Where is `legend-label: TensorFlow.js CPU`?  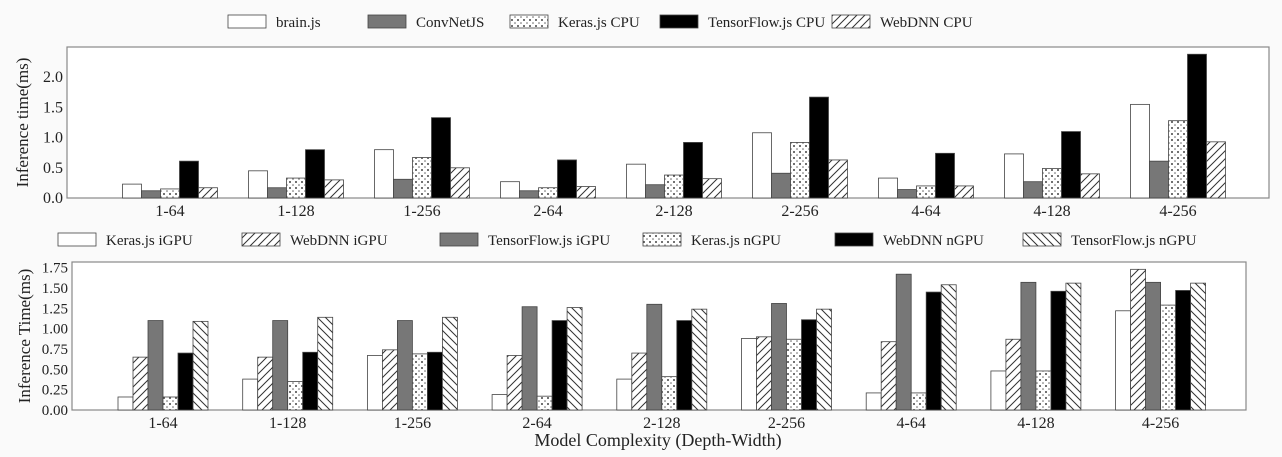 legend-label: TensorFlow.js CPU is located at coordinates (766, 23).